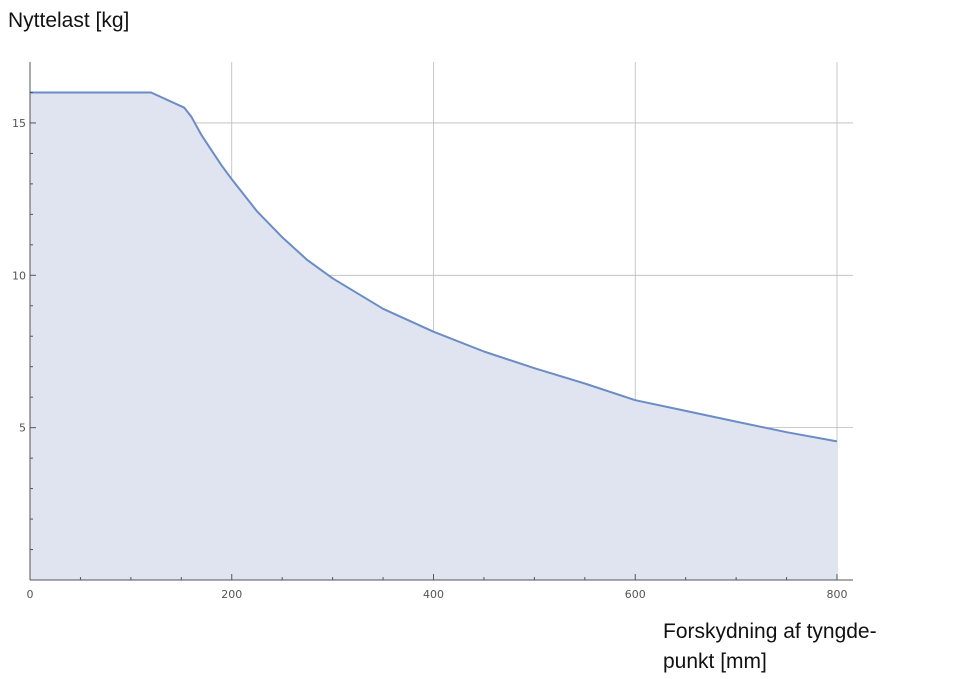  I want to click on y-tick-label: 10, so click(19, 275).